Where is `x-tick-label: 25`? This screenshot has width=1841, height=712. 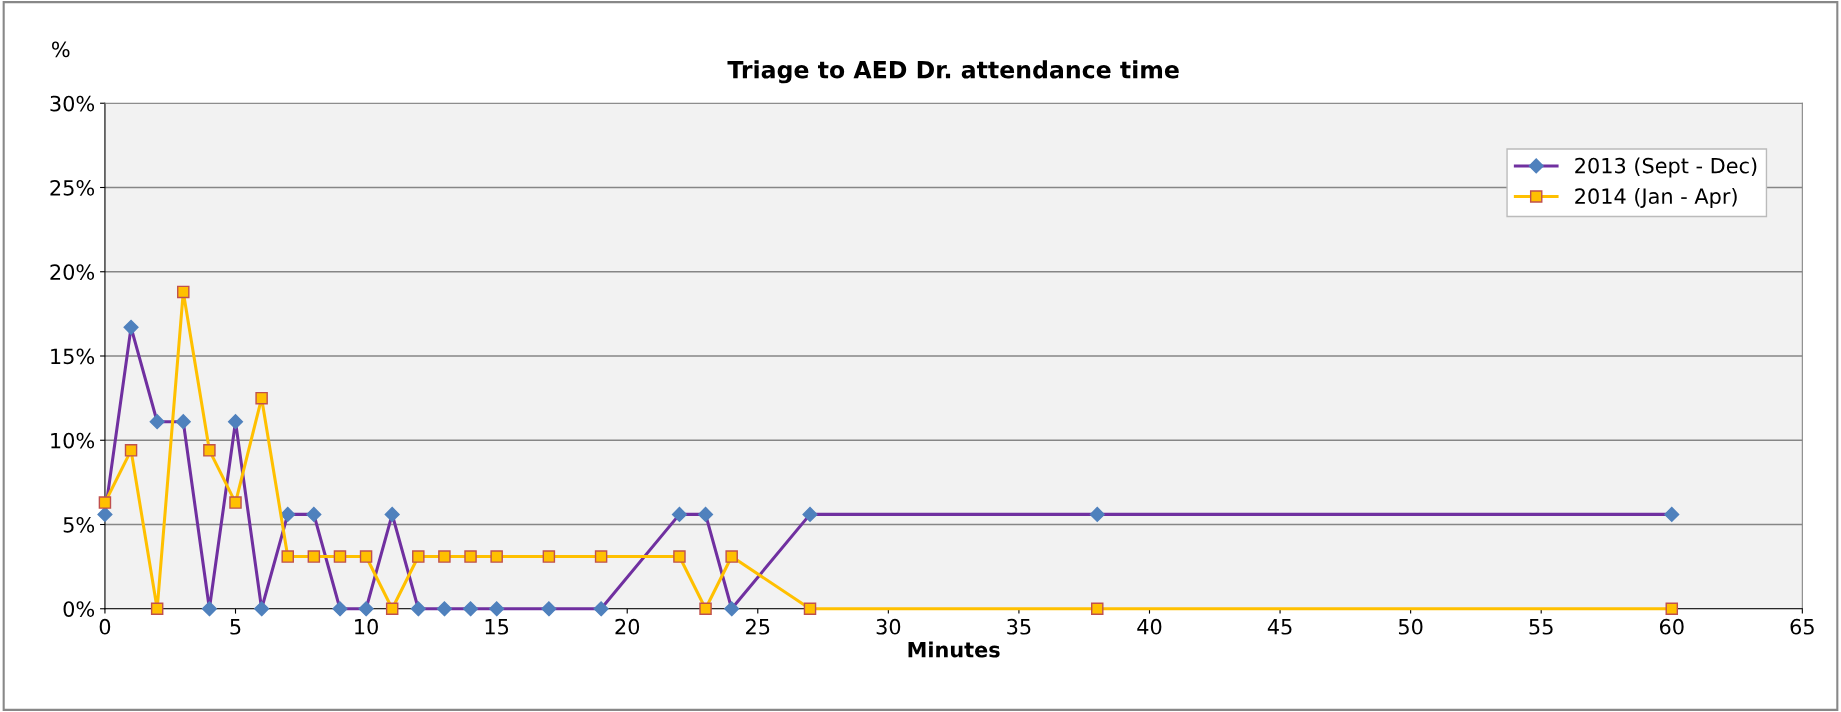
x-tick-label: 25 is located at coordinates (758, 626).